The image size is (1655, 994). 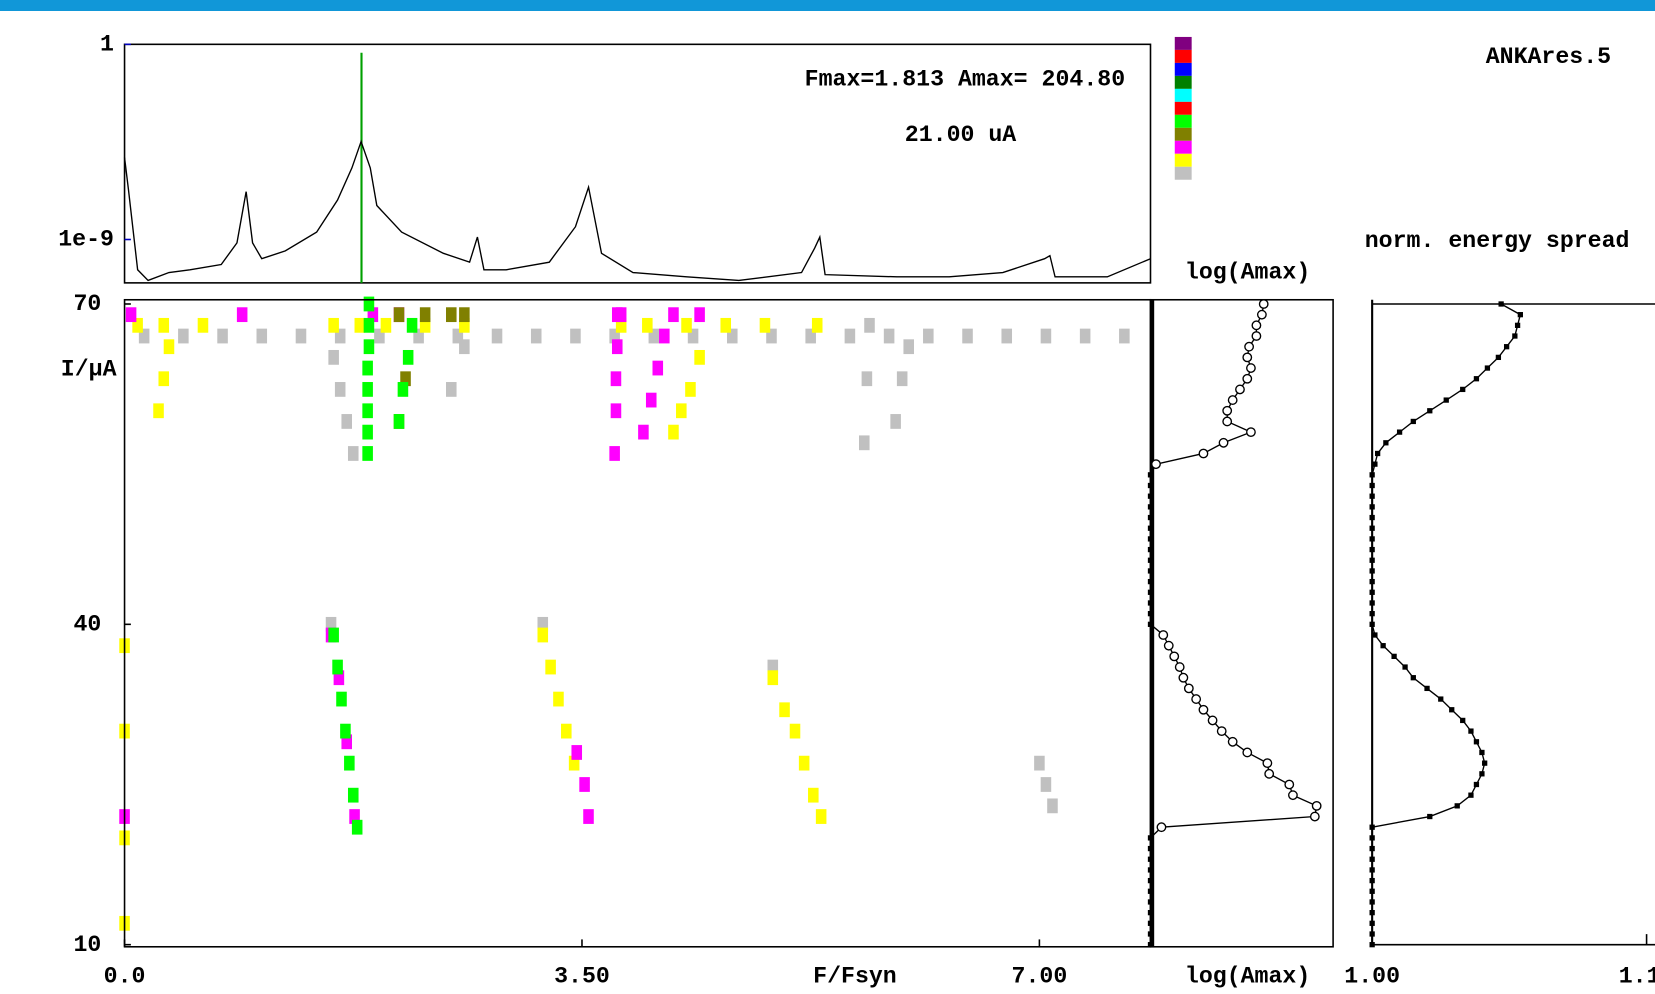 What do you see at coordinates (1247, 976) in the screenshot?
I see `x-axis-label: log(Amax)` at bounding box center [1247, 976].